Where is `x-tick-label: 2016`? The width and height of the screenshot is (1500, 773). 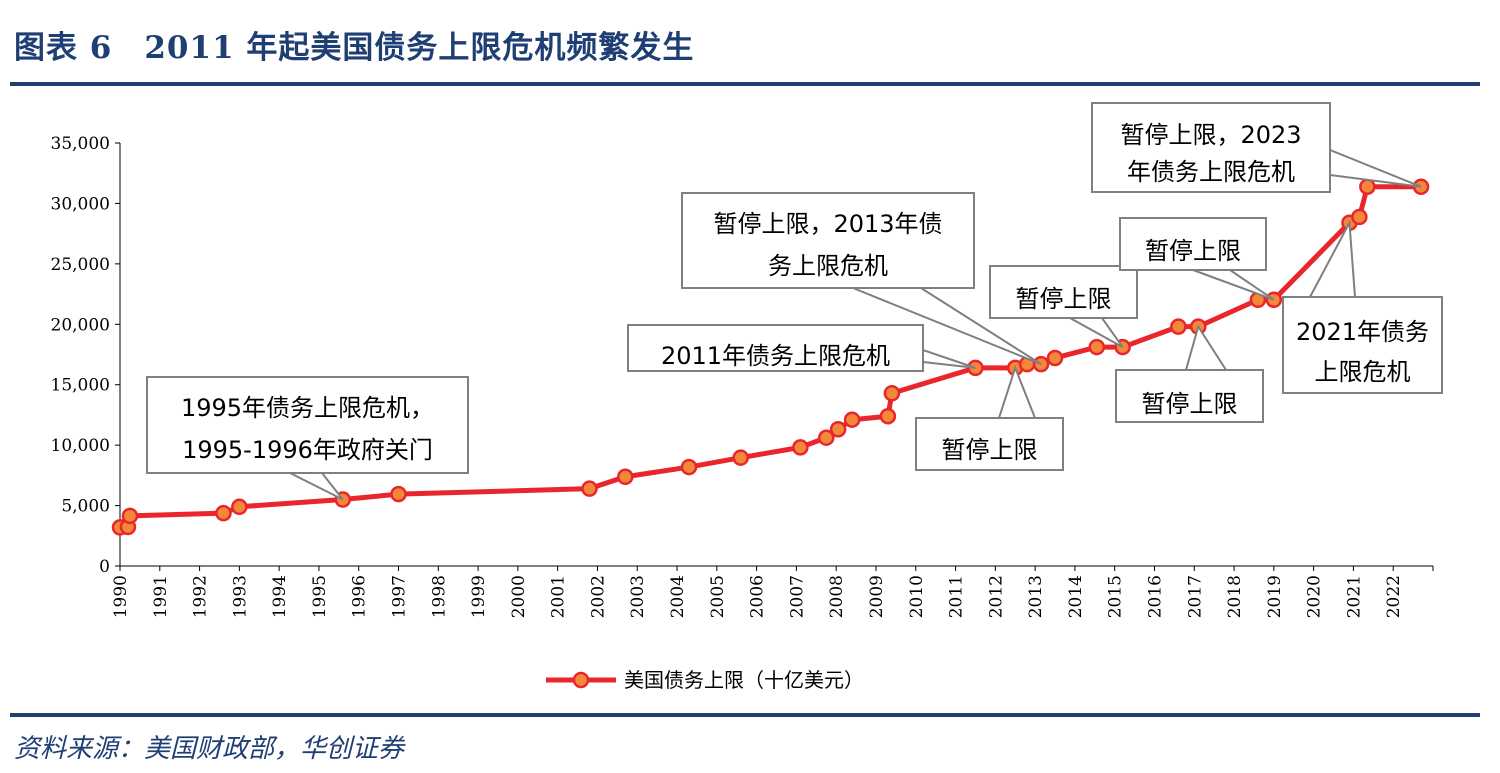 x-tick-label: 2016 is located at coordinates (1155, 596).